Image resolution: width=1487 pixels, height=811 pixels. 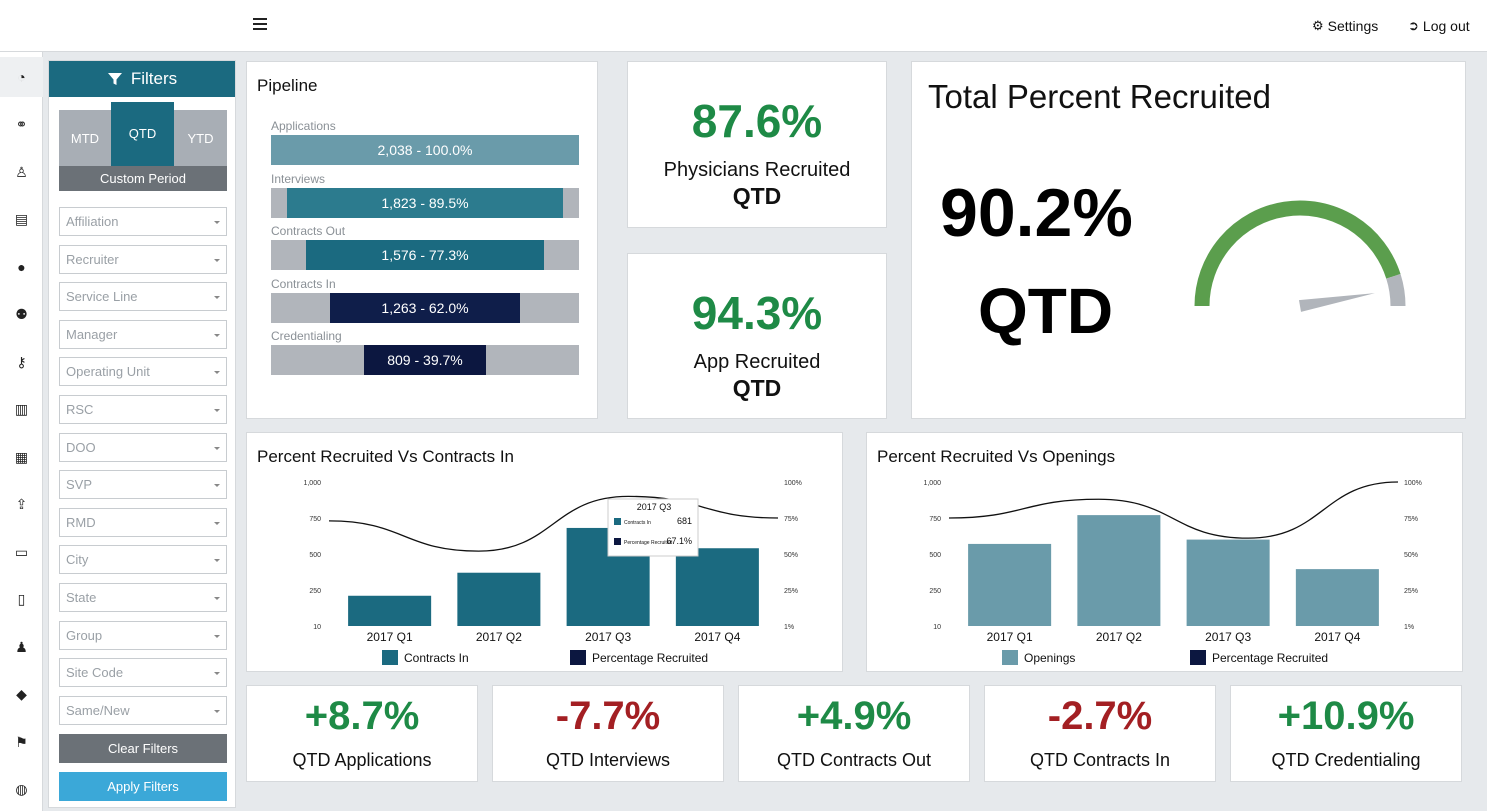 What do you see at coordinates (757, 362) in the screenshot?
I see `app-recruited-label: App Recruited` at bounding box center [757, 362].